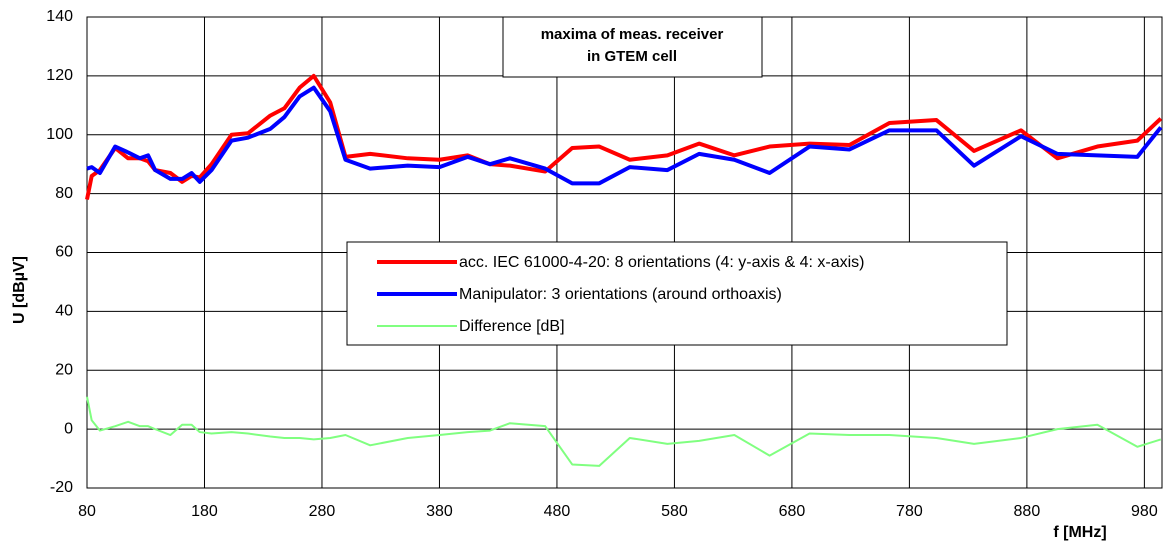  What do you see at coordinates (439, 511) in the screenshot?
I see `x-tick-label: 380` at bounding box center [439, 511].